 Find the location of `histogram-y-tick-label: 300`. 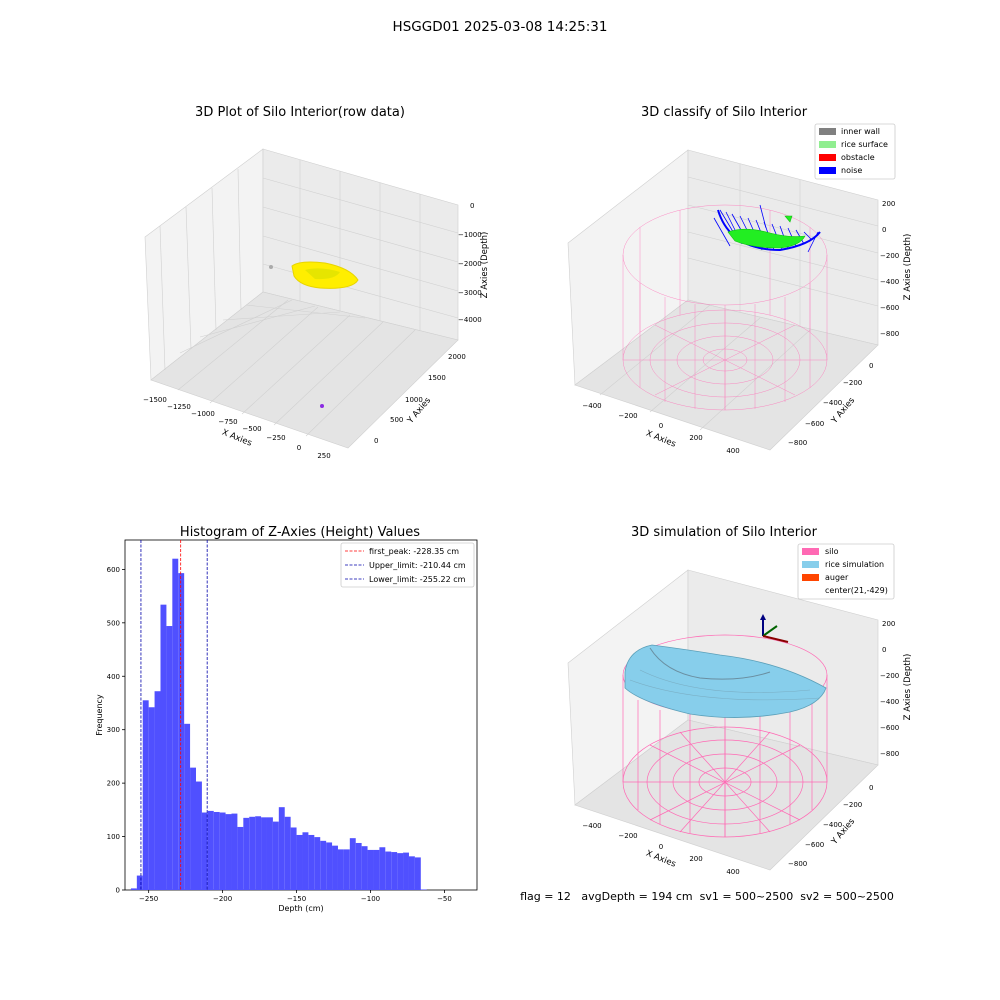

histogram-y-tick-label: 300 is located at coordinates (113, 730).